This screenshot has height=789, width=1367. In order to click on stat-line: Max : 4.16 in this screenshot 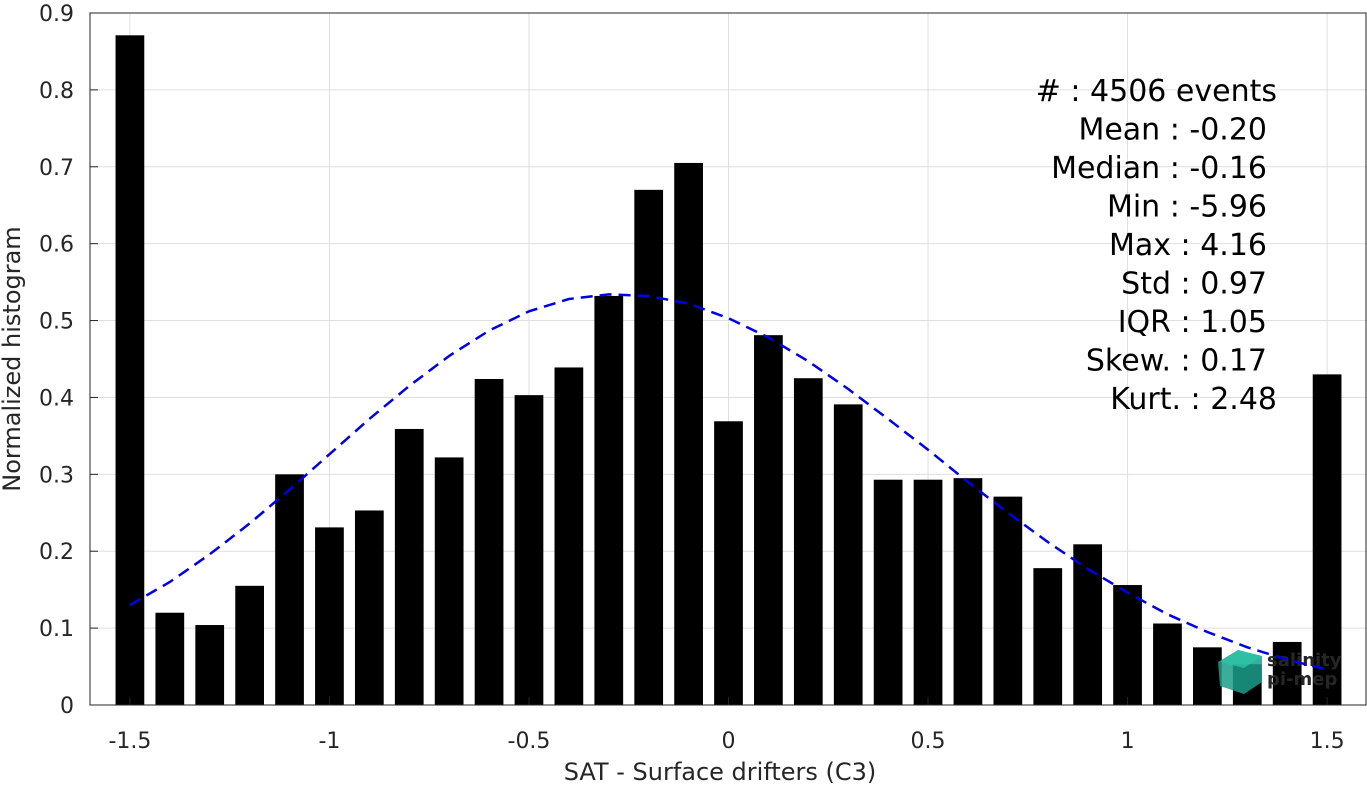, I will do `click(1188, 245)`.